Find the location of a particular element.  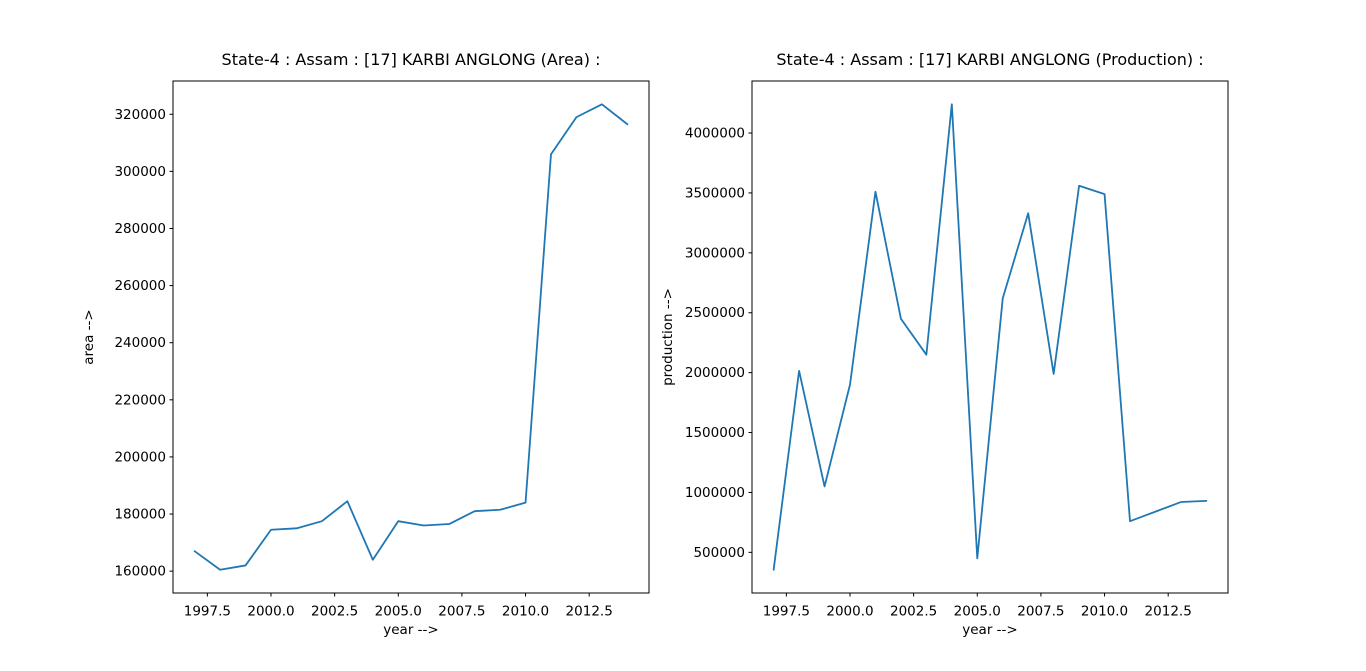

production-chart-ylabel: production --> is located at coordinates (668, 337).